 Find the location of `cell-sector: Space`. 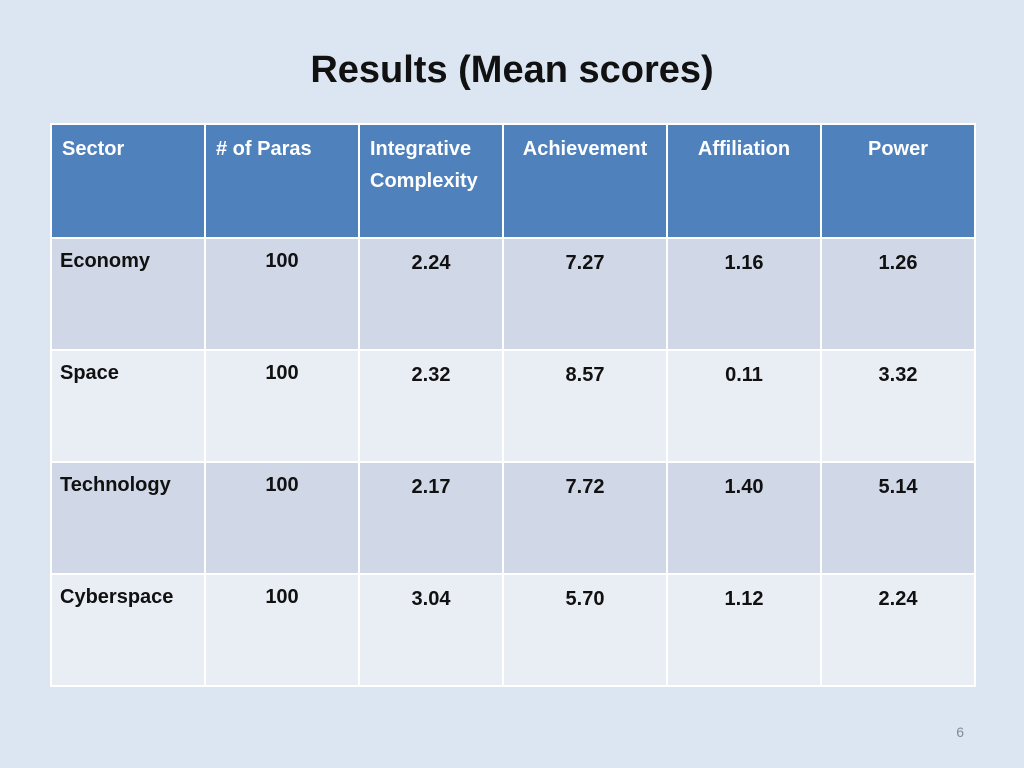

cell-sector: Space is located at coordinates (128, 406).